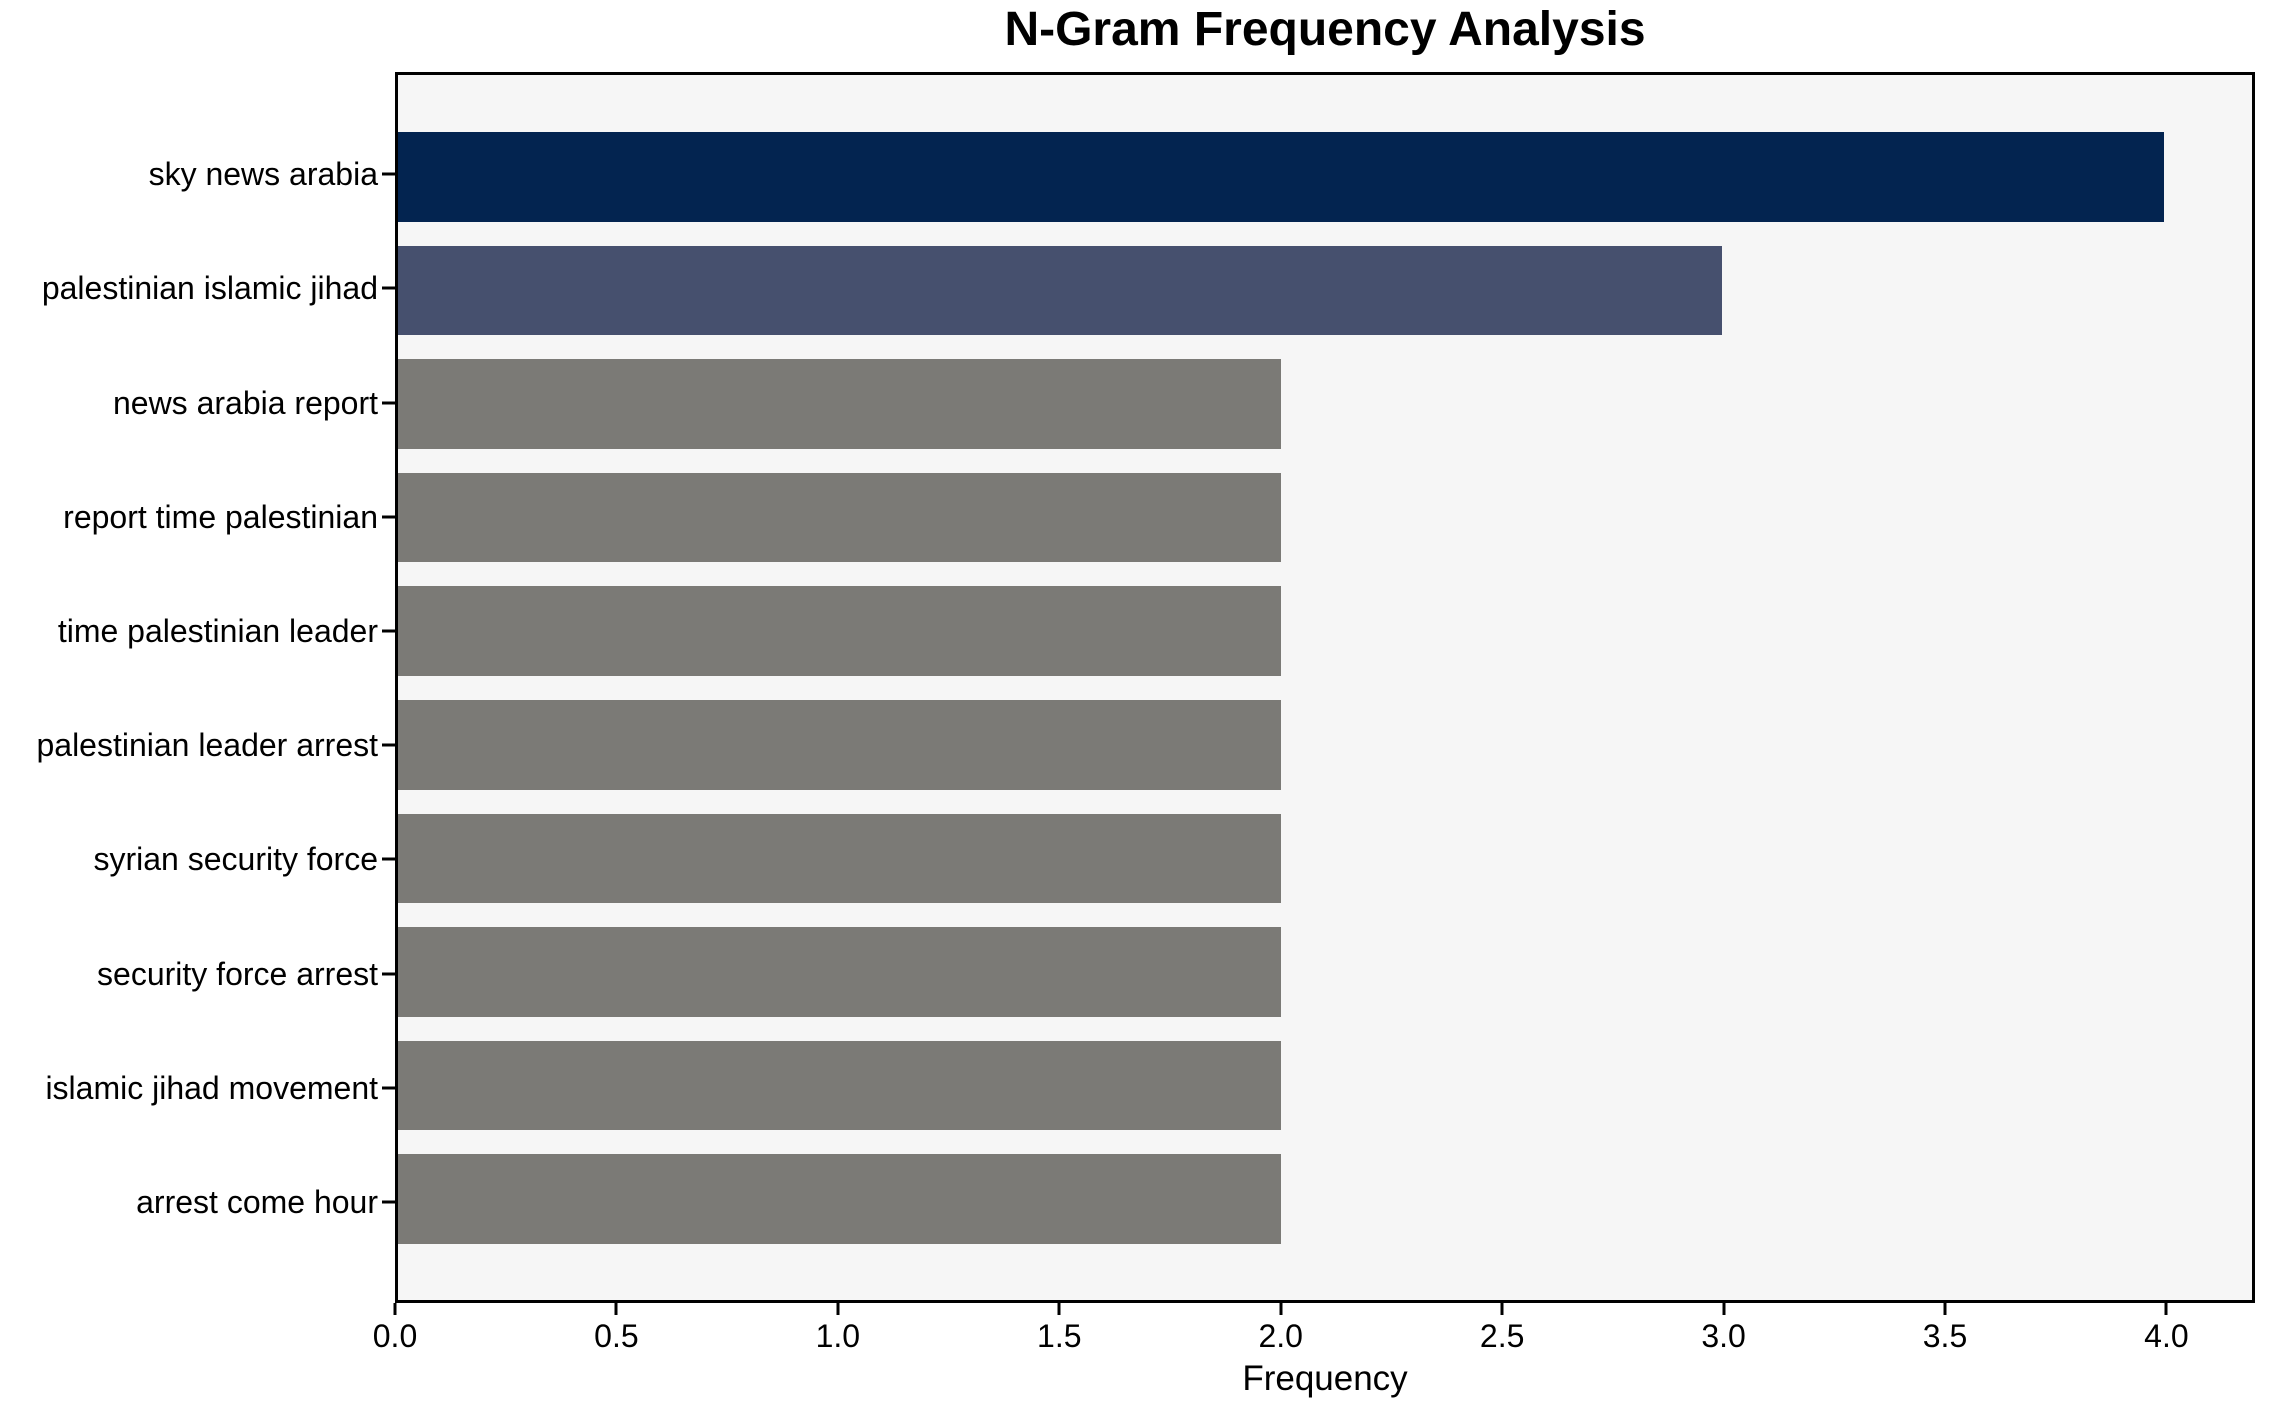 Image resolution: width=2275 pixels, height=1414 pixels. Describe the element at coordinates (2166, 1336) in the screenshot. I see `x-tick-label: 4.0` at that location.